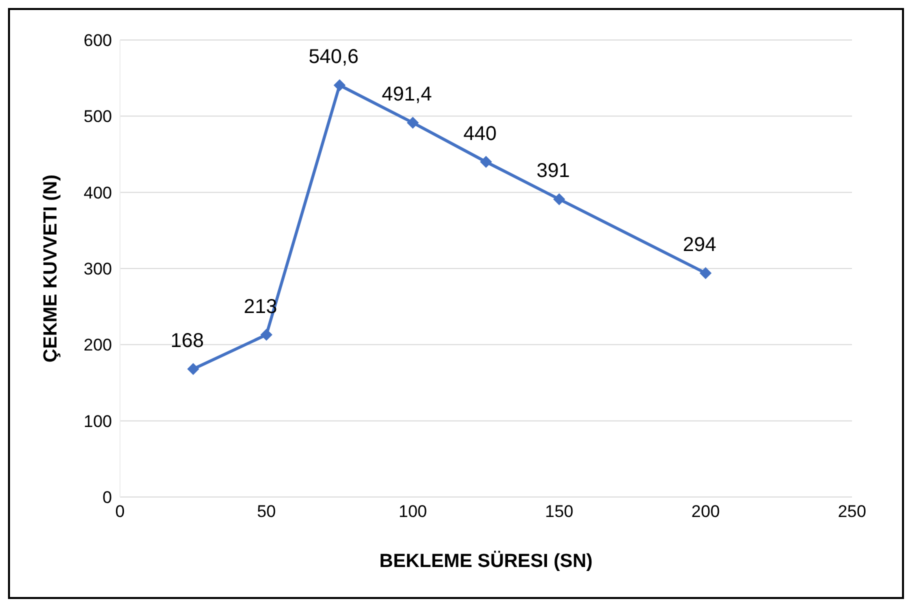  What do you see at coordinates (333, 57) in the screenshot?
I see `data-label: 540,6` at bounding box center [333, 57].